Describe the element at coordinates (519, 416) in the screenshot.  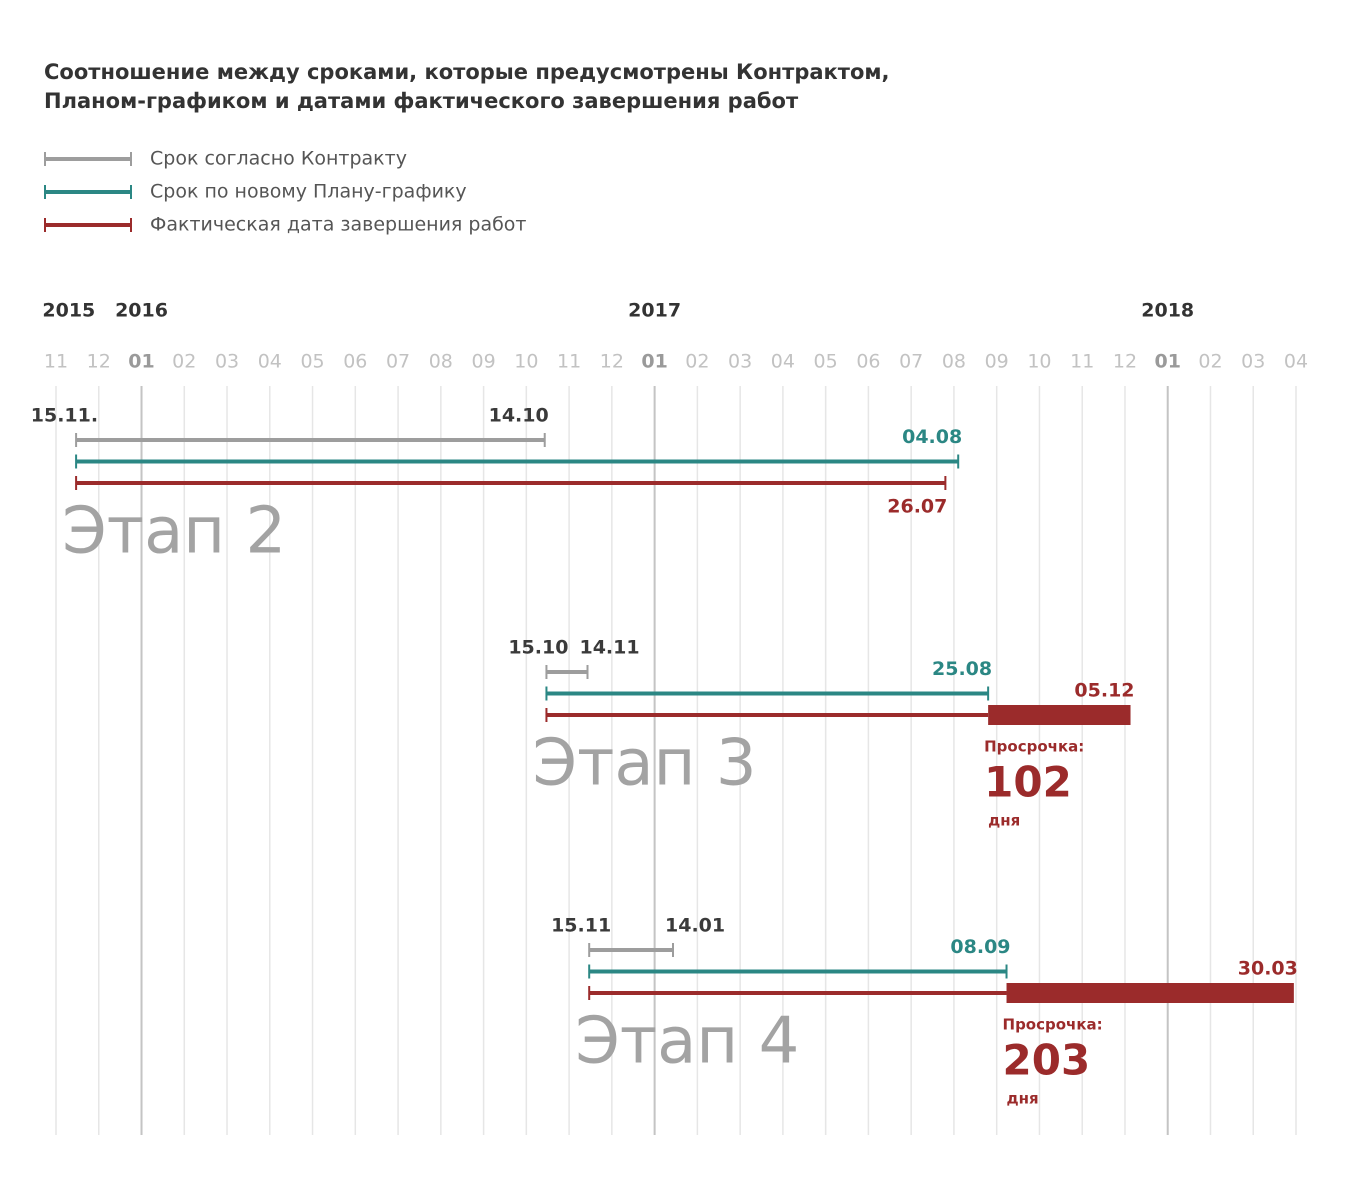
I see `date-label: 14.10` at that location.